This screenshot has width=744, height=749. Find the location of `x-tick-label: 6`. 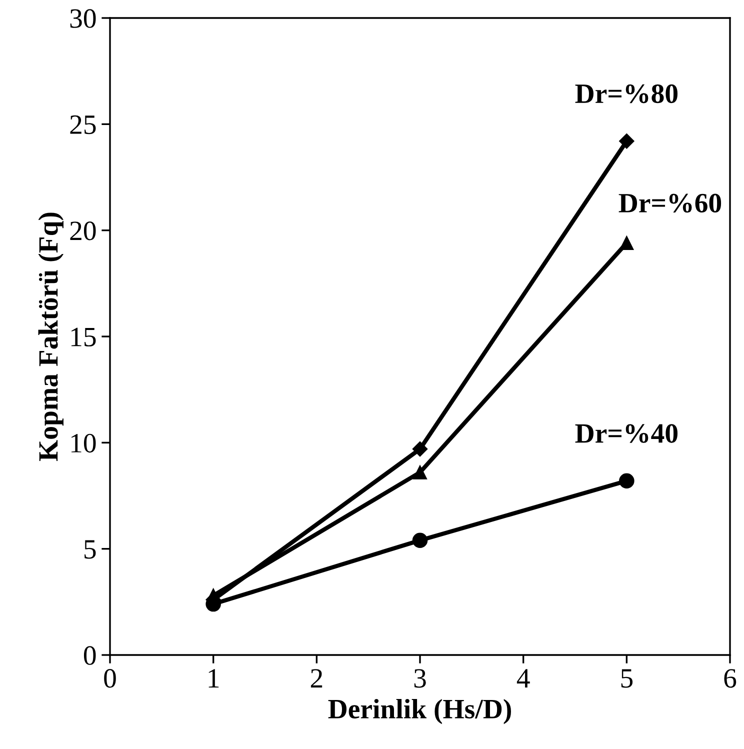

x-tick-label: 6 is located at coordinates (730, 678).